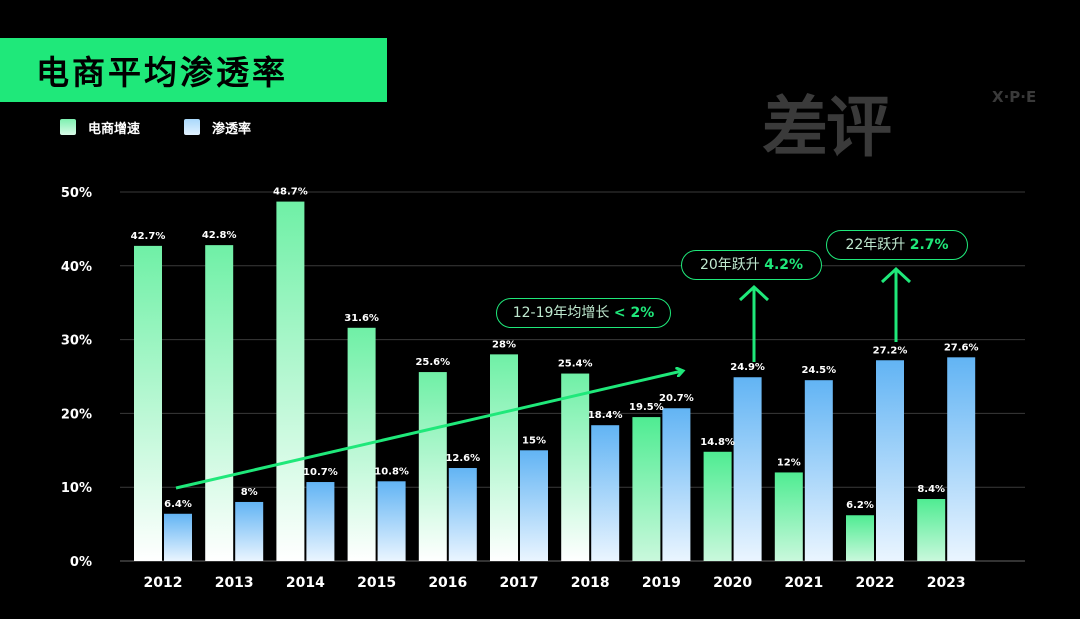 The width and height of the screenshot is (1080, 619). Describe the element at coordinates (747, 367) in the screenshot. I see `data-label-penetration: 24.9%` at that location.